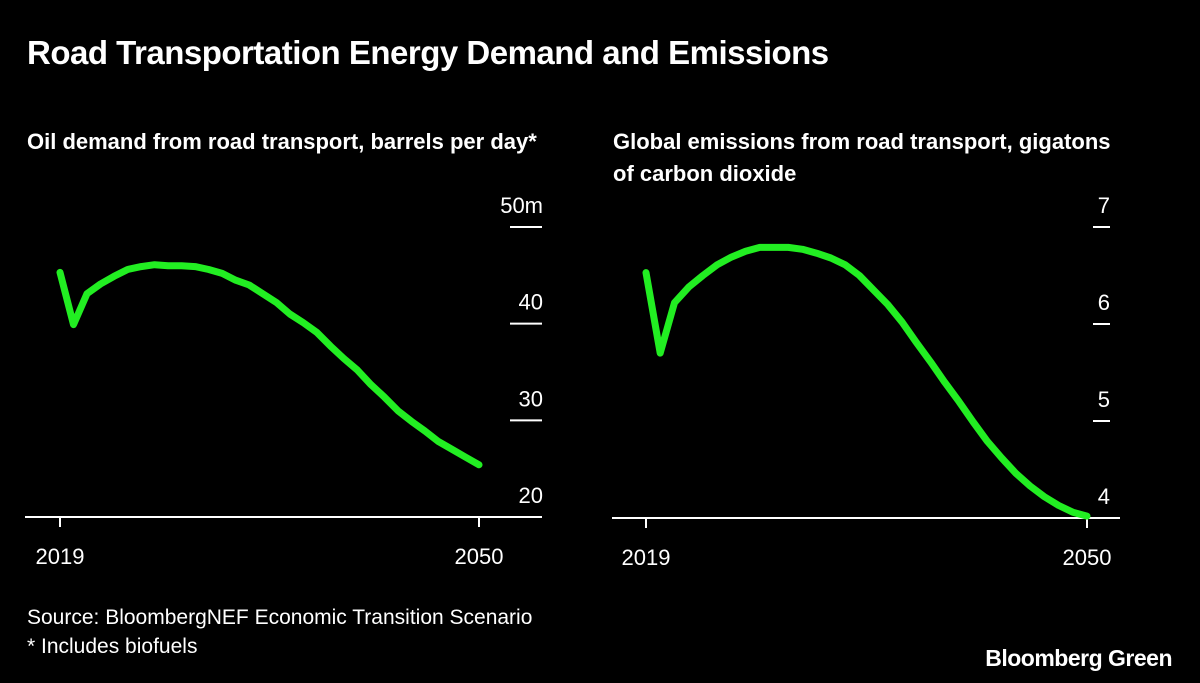 The height and width of the screenshot is (683, 1200). I want to click on y-tick-label: 5, so click(1104, 399).